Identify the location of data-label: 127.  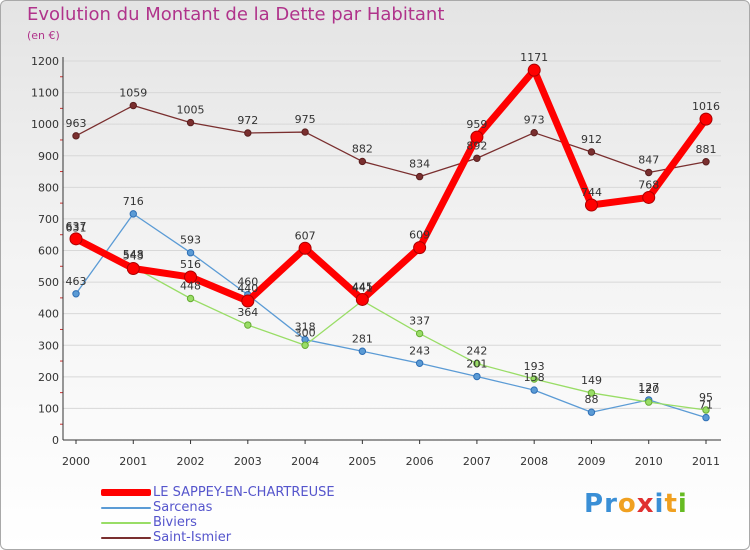
(648, 387).